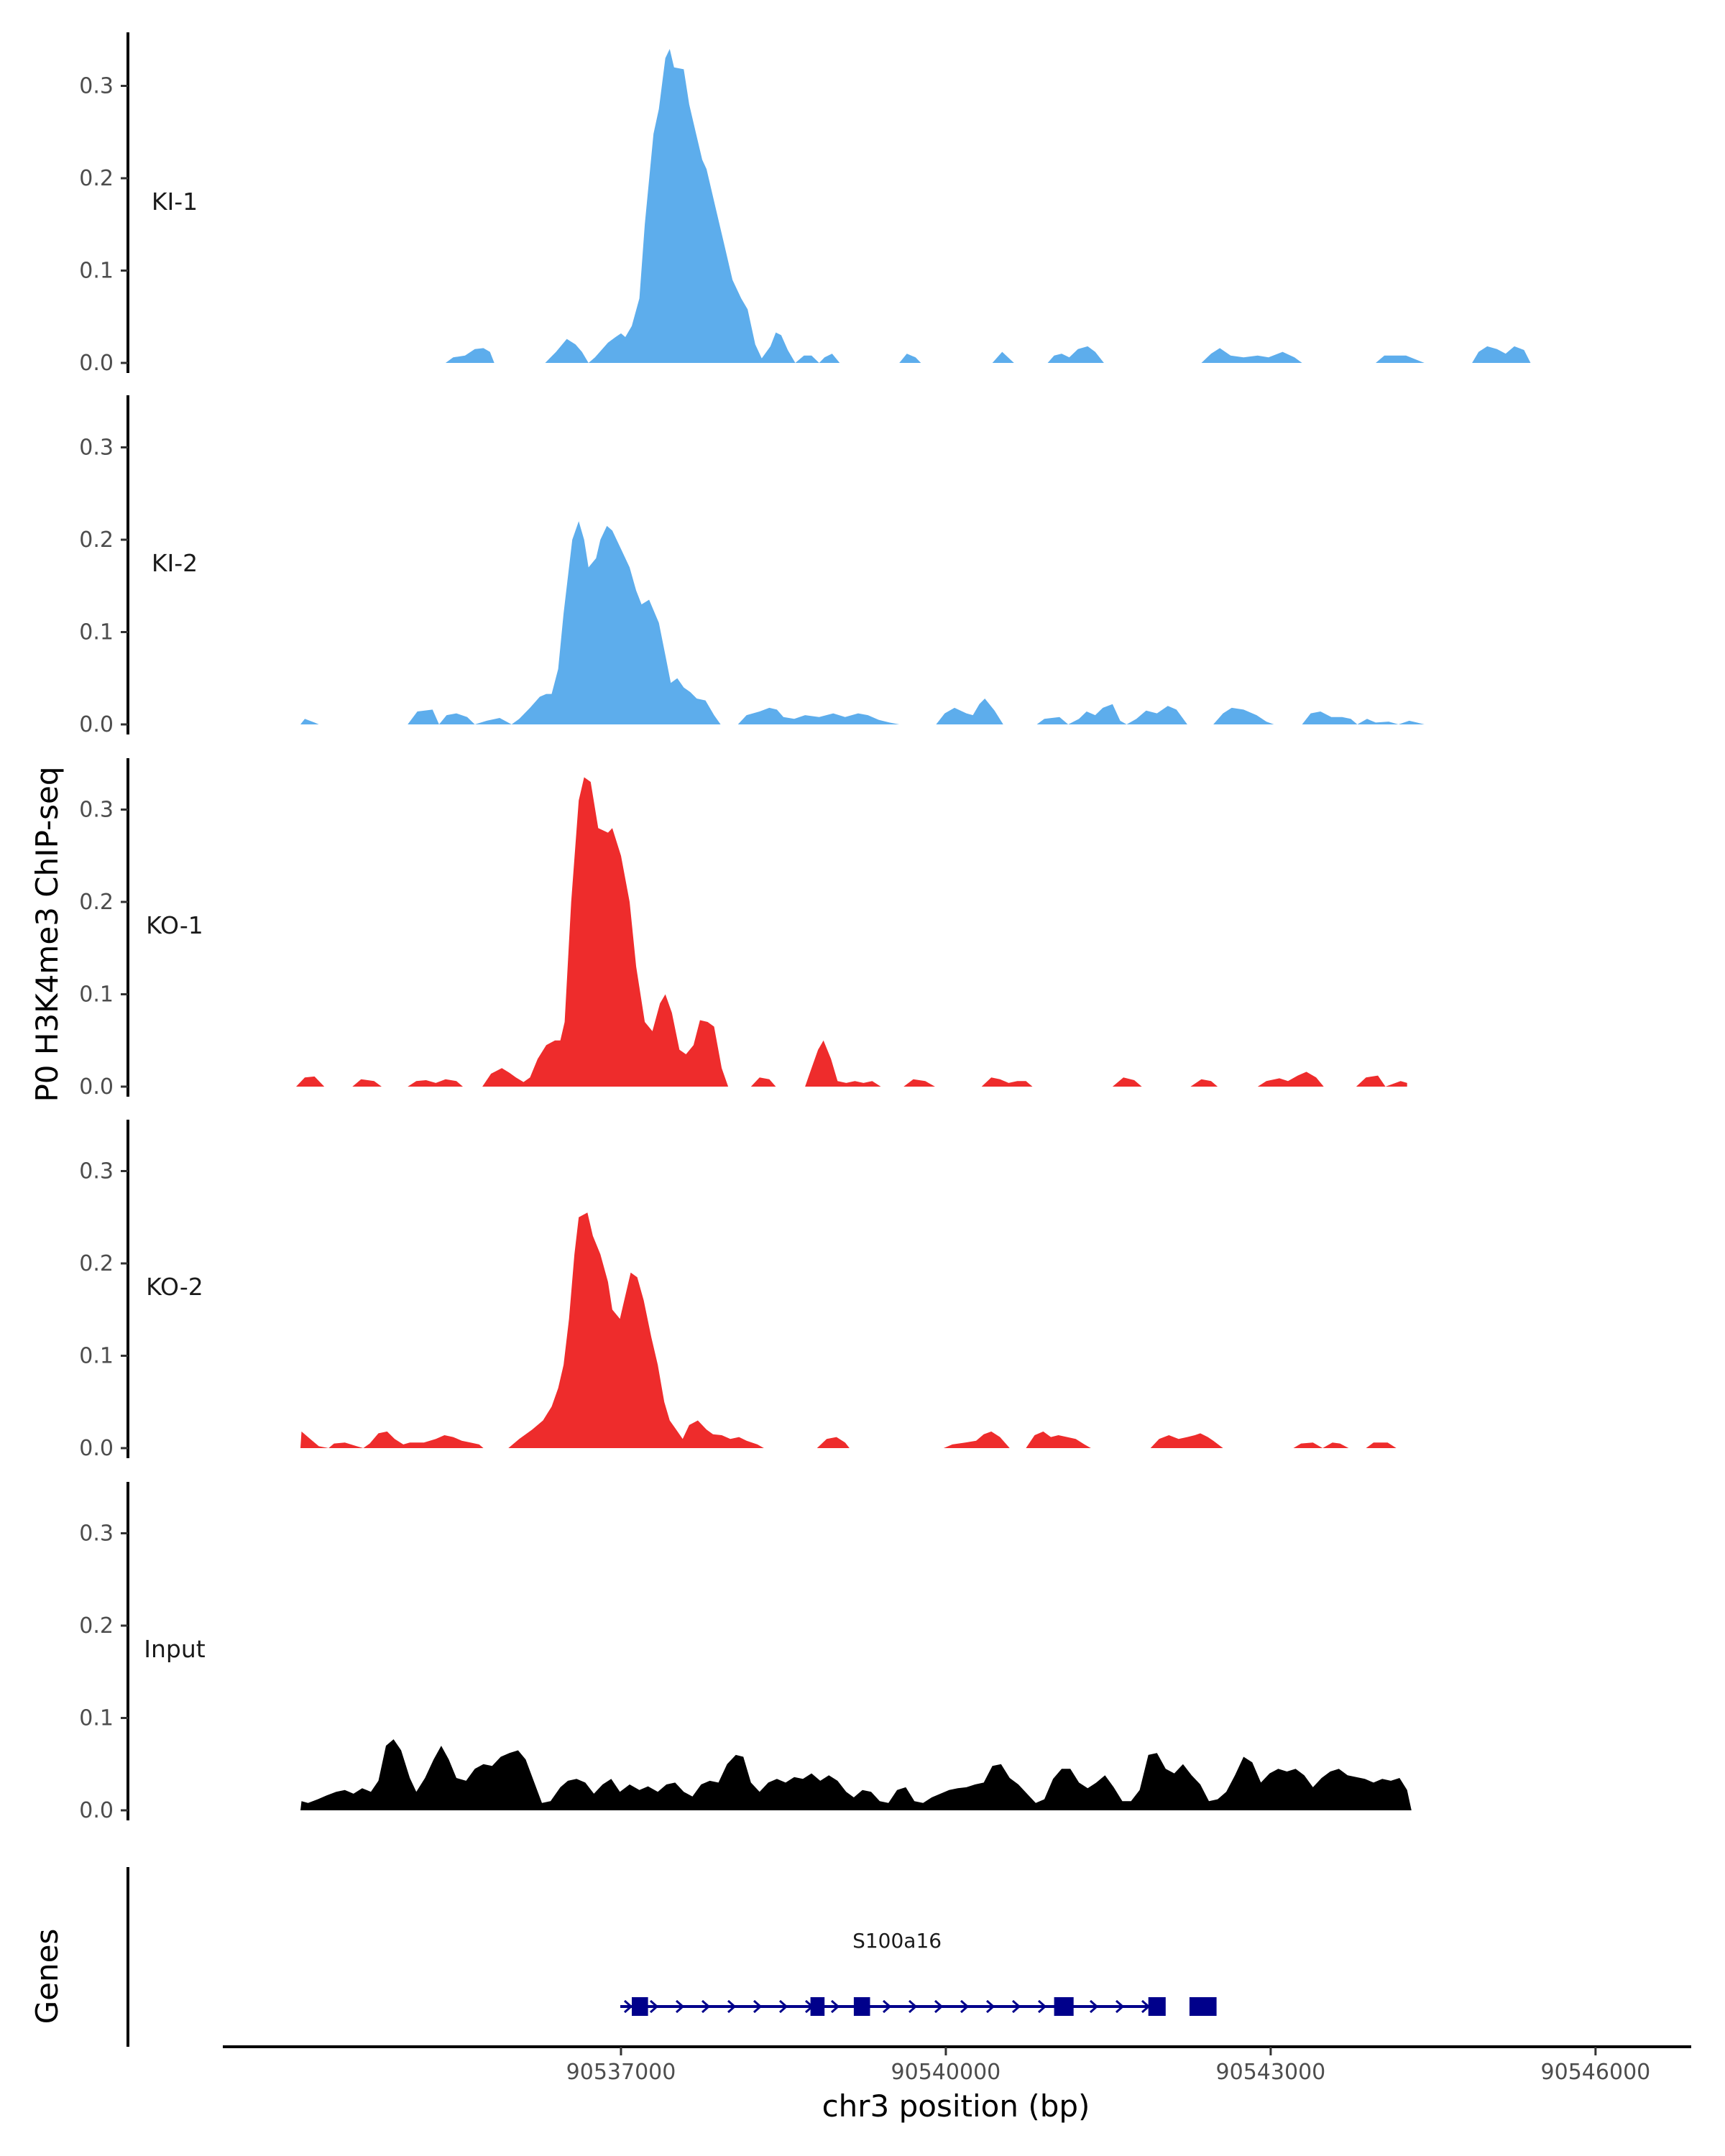 The height and width of the screenshot is (2156, 1725). I want to click on track-label: KO-1, so click(174, 925).